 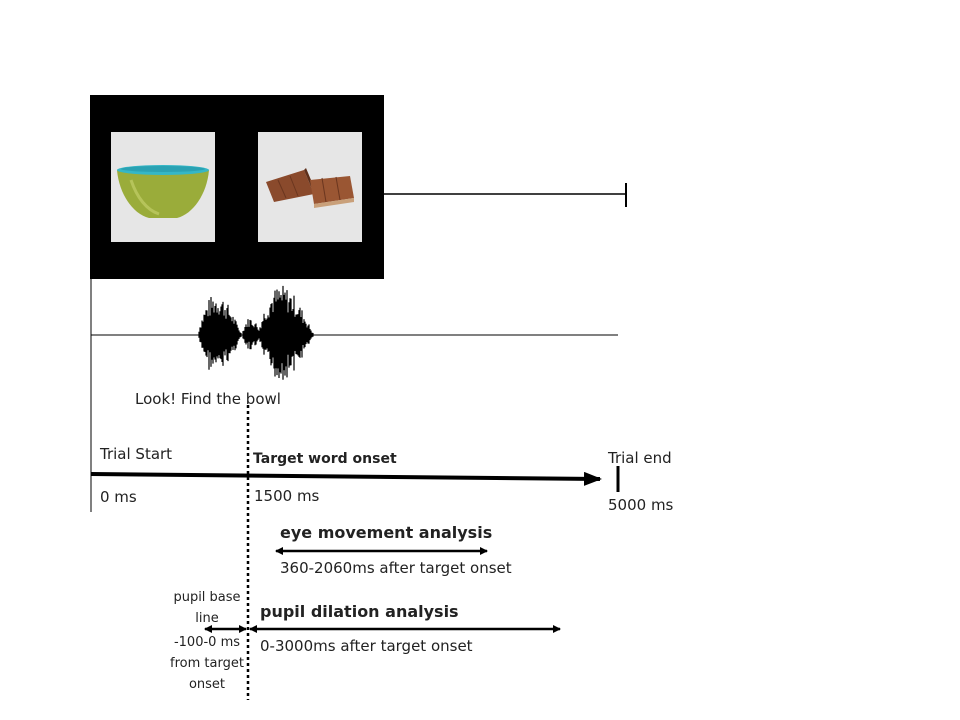 I want to click on pupil-baseline-window: -100-0 ms from target onset, so click(x=207, y=663).